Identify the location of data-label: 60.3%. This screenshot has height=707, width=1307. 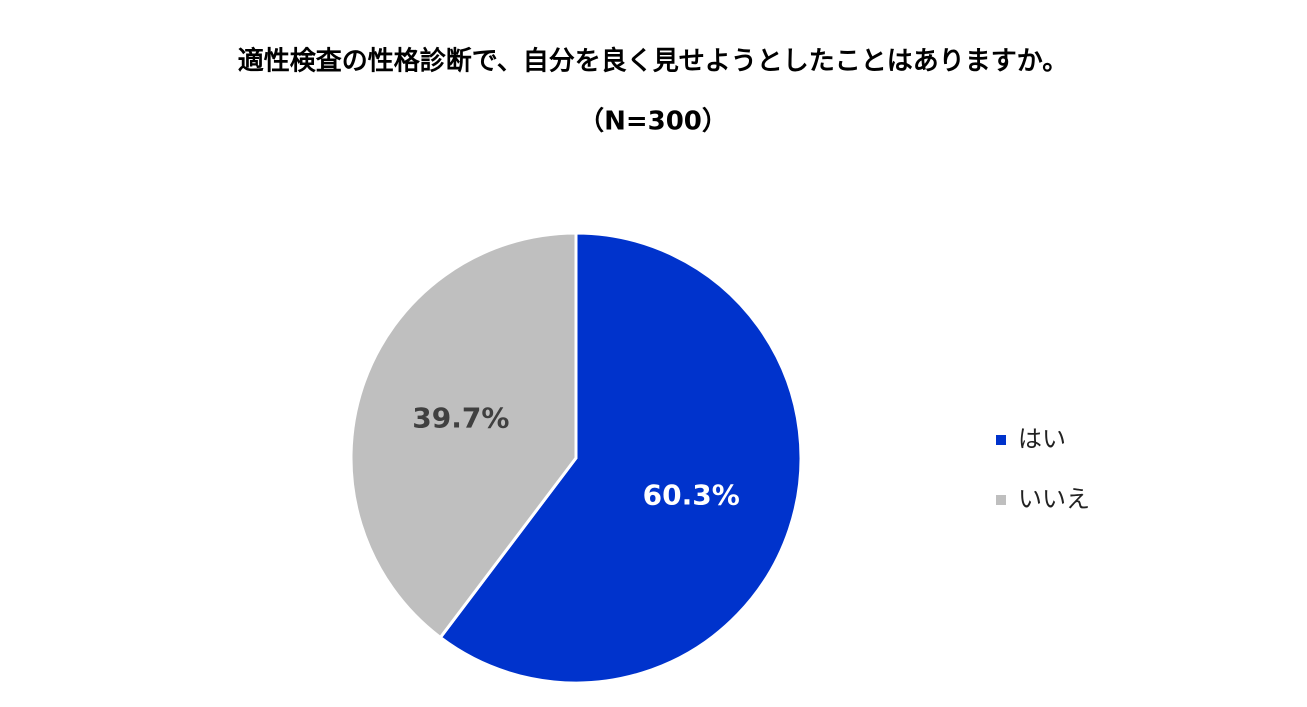
(691, 495).